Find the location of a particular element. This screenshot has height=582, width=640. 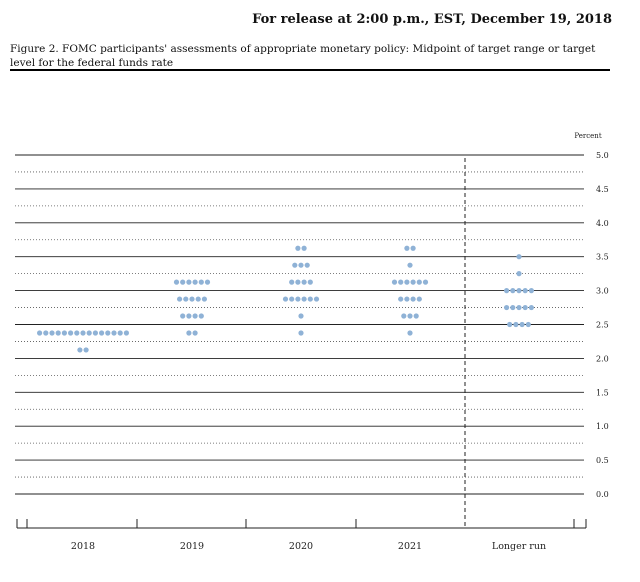

y-tick-label: 5.0 is located at coordinates (602, 155).